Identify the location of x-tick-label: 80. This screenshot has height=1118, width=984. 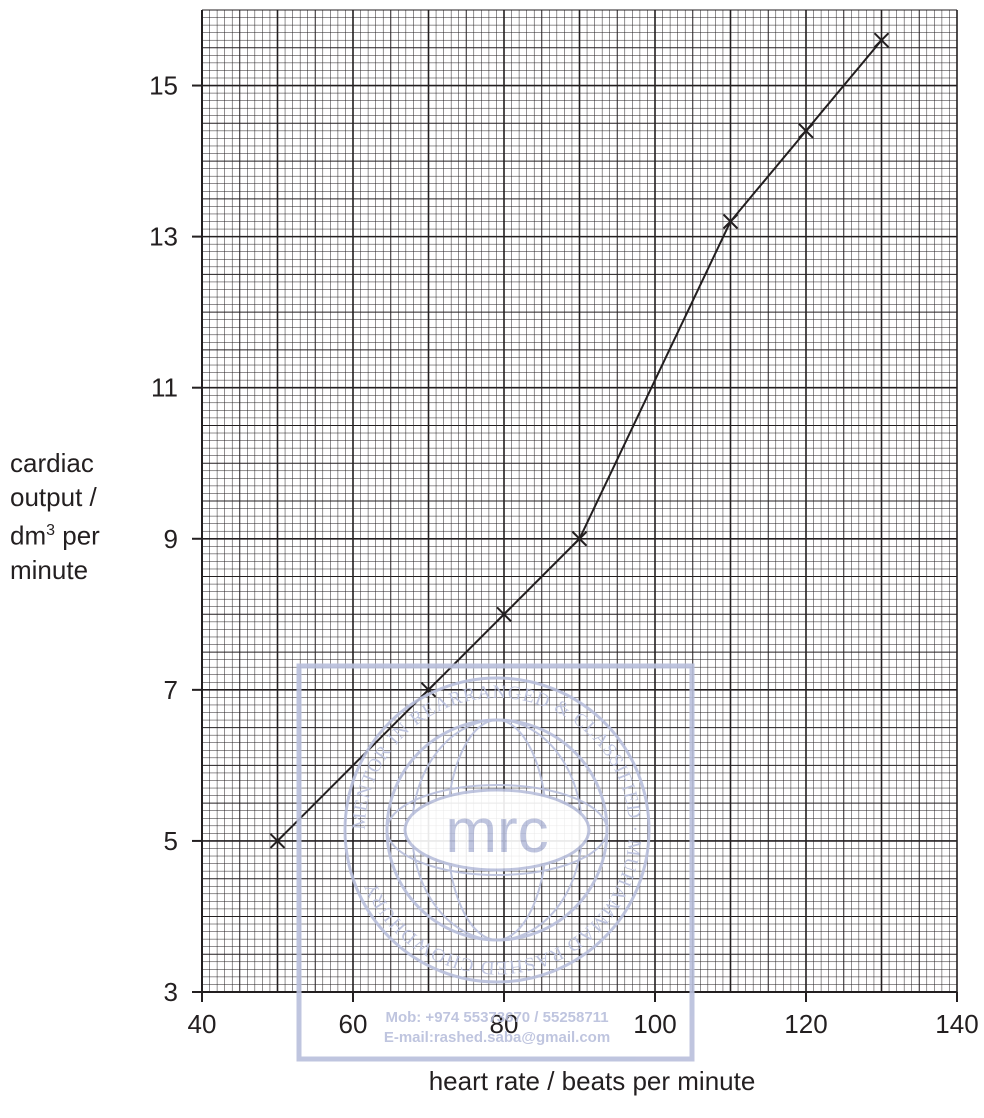
(504, 1024).